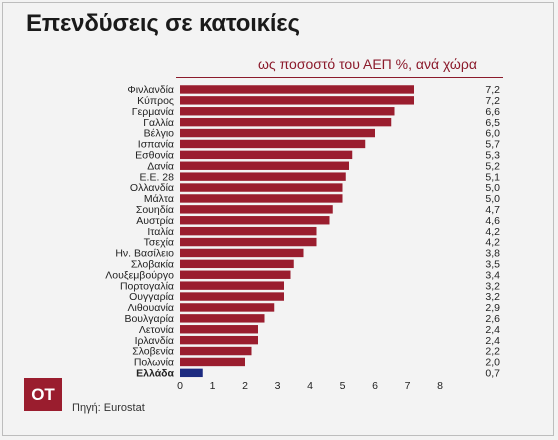  Describe the element at coordinates (492, 221) in the screenshot. I see `value-label: 4,6` at that location.